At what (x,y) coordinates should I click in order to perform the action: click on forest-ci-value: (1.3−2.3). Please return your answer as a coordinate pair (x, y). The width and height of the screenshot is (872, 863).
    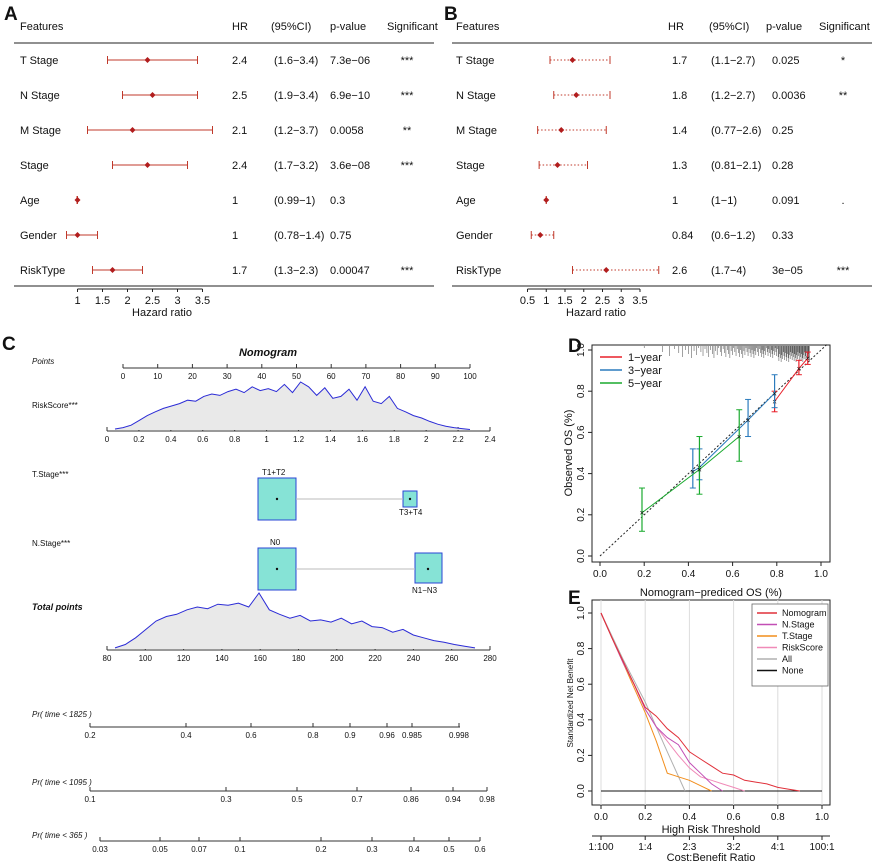
    Looking at the image, I should click on (296, 271).